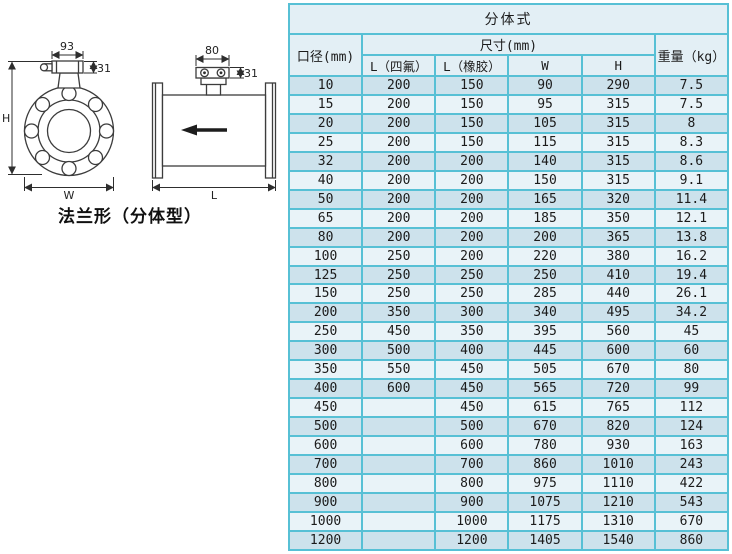 The image size is (732, 554). Describe the element at coordinates (618, 427) in the screenshot. I see `cell: 820` at that location.